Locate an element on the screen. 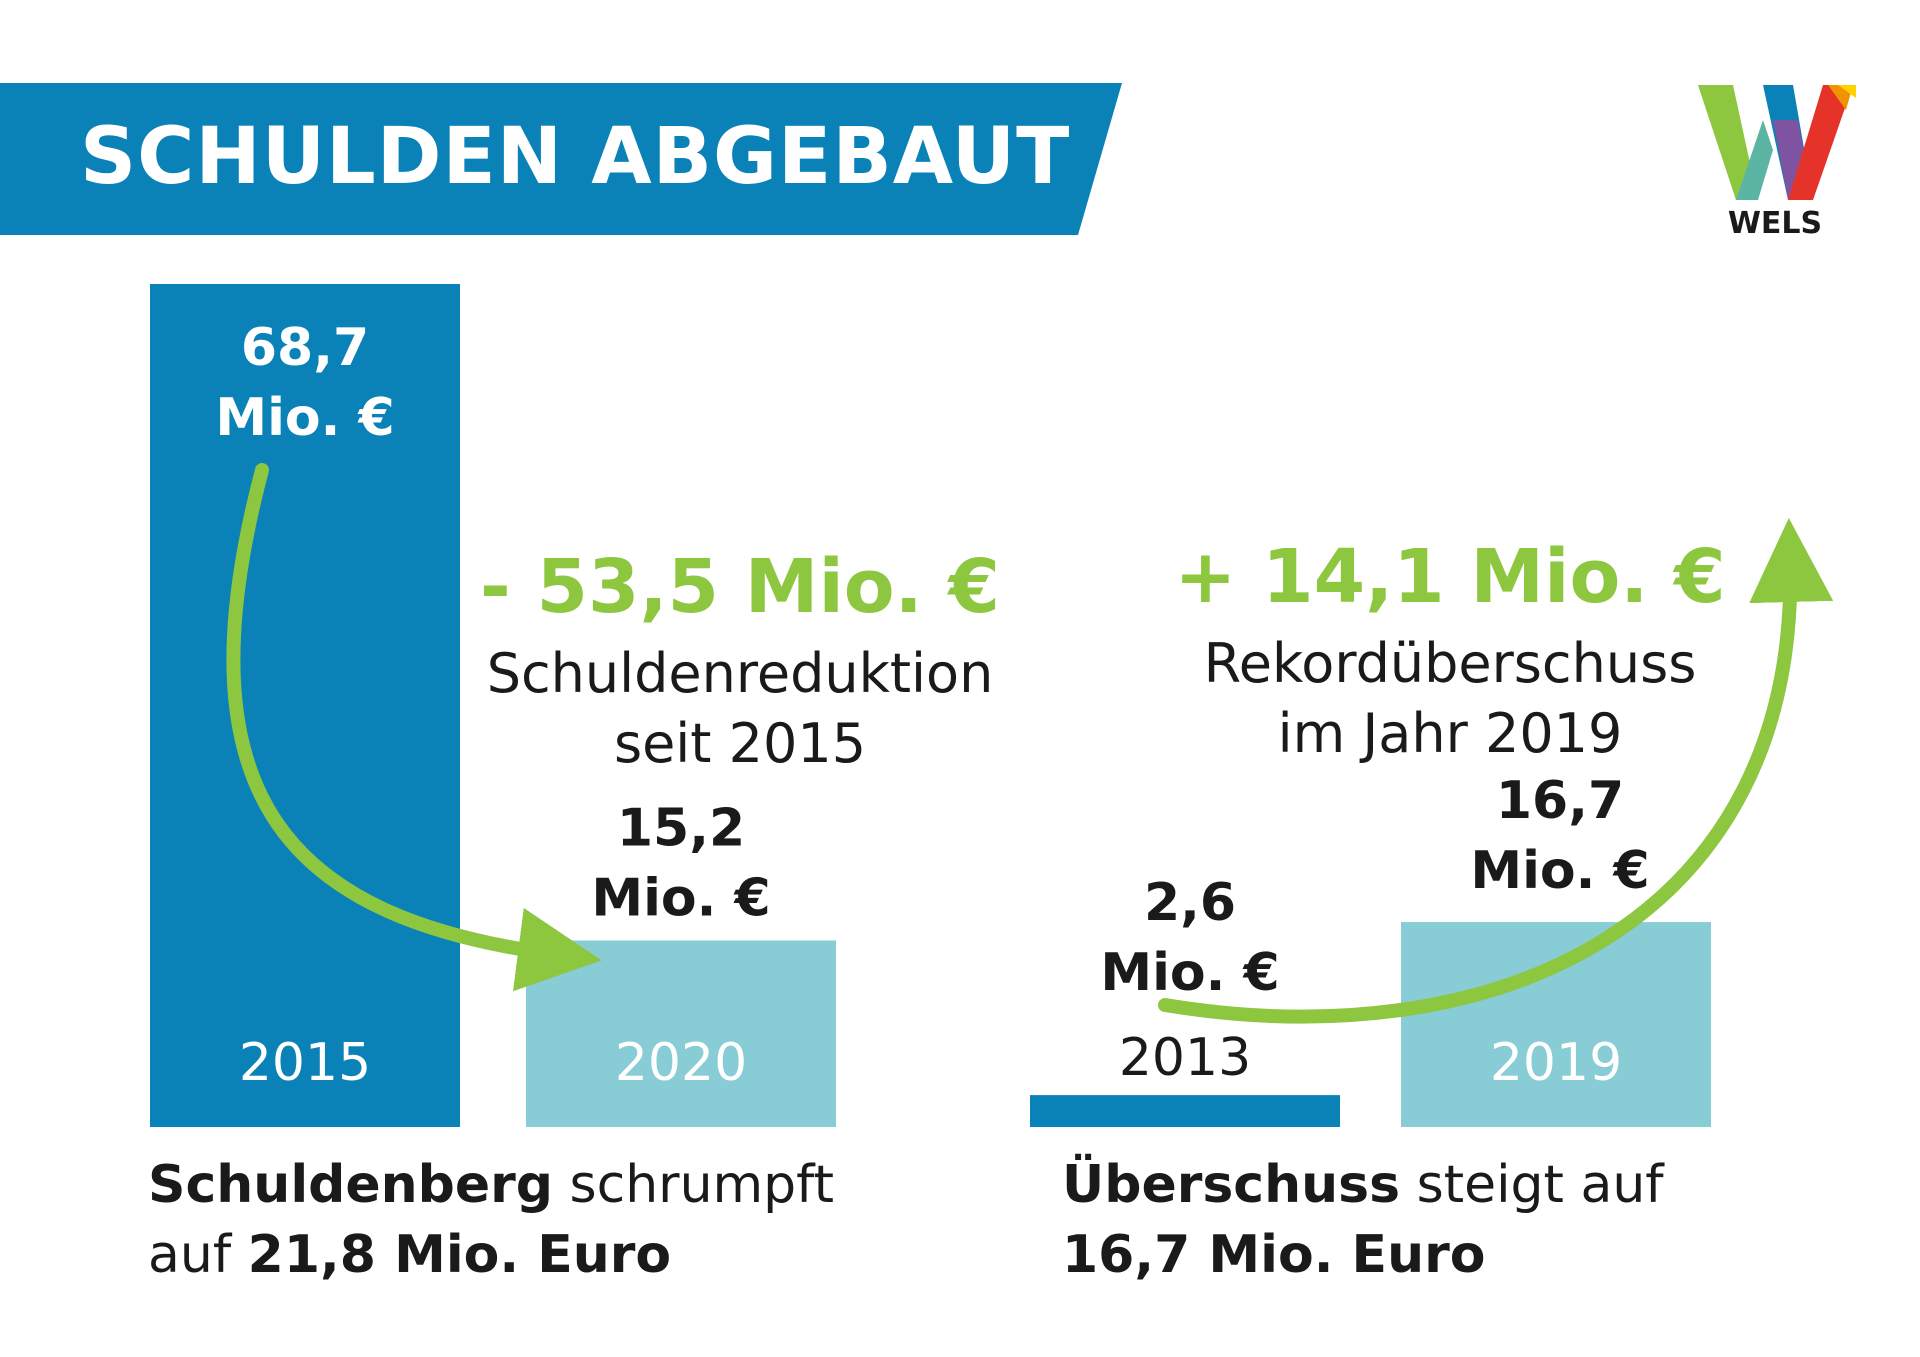 Image resolution: width=1920 pixels, height=1357 pixels. banner-shape is located at coordinates (561, 159).